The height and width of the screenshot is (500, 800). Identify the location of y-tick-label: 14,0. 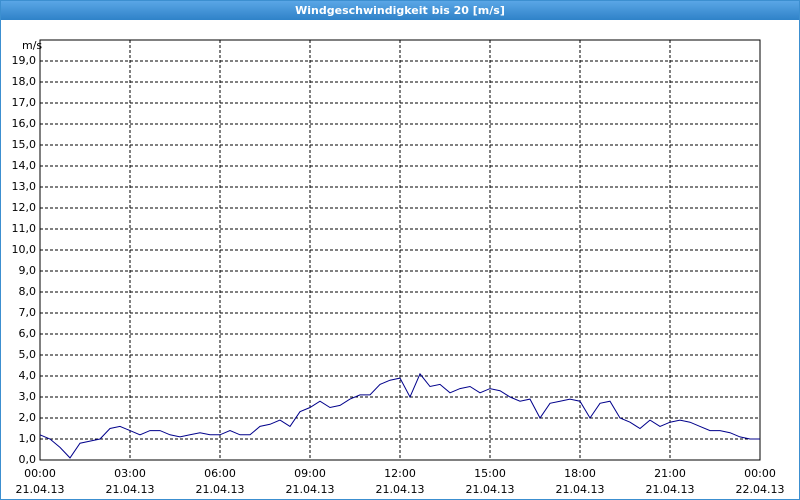
(24, 165).